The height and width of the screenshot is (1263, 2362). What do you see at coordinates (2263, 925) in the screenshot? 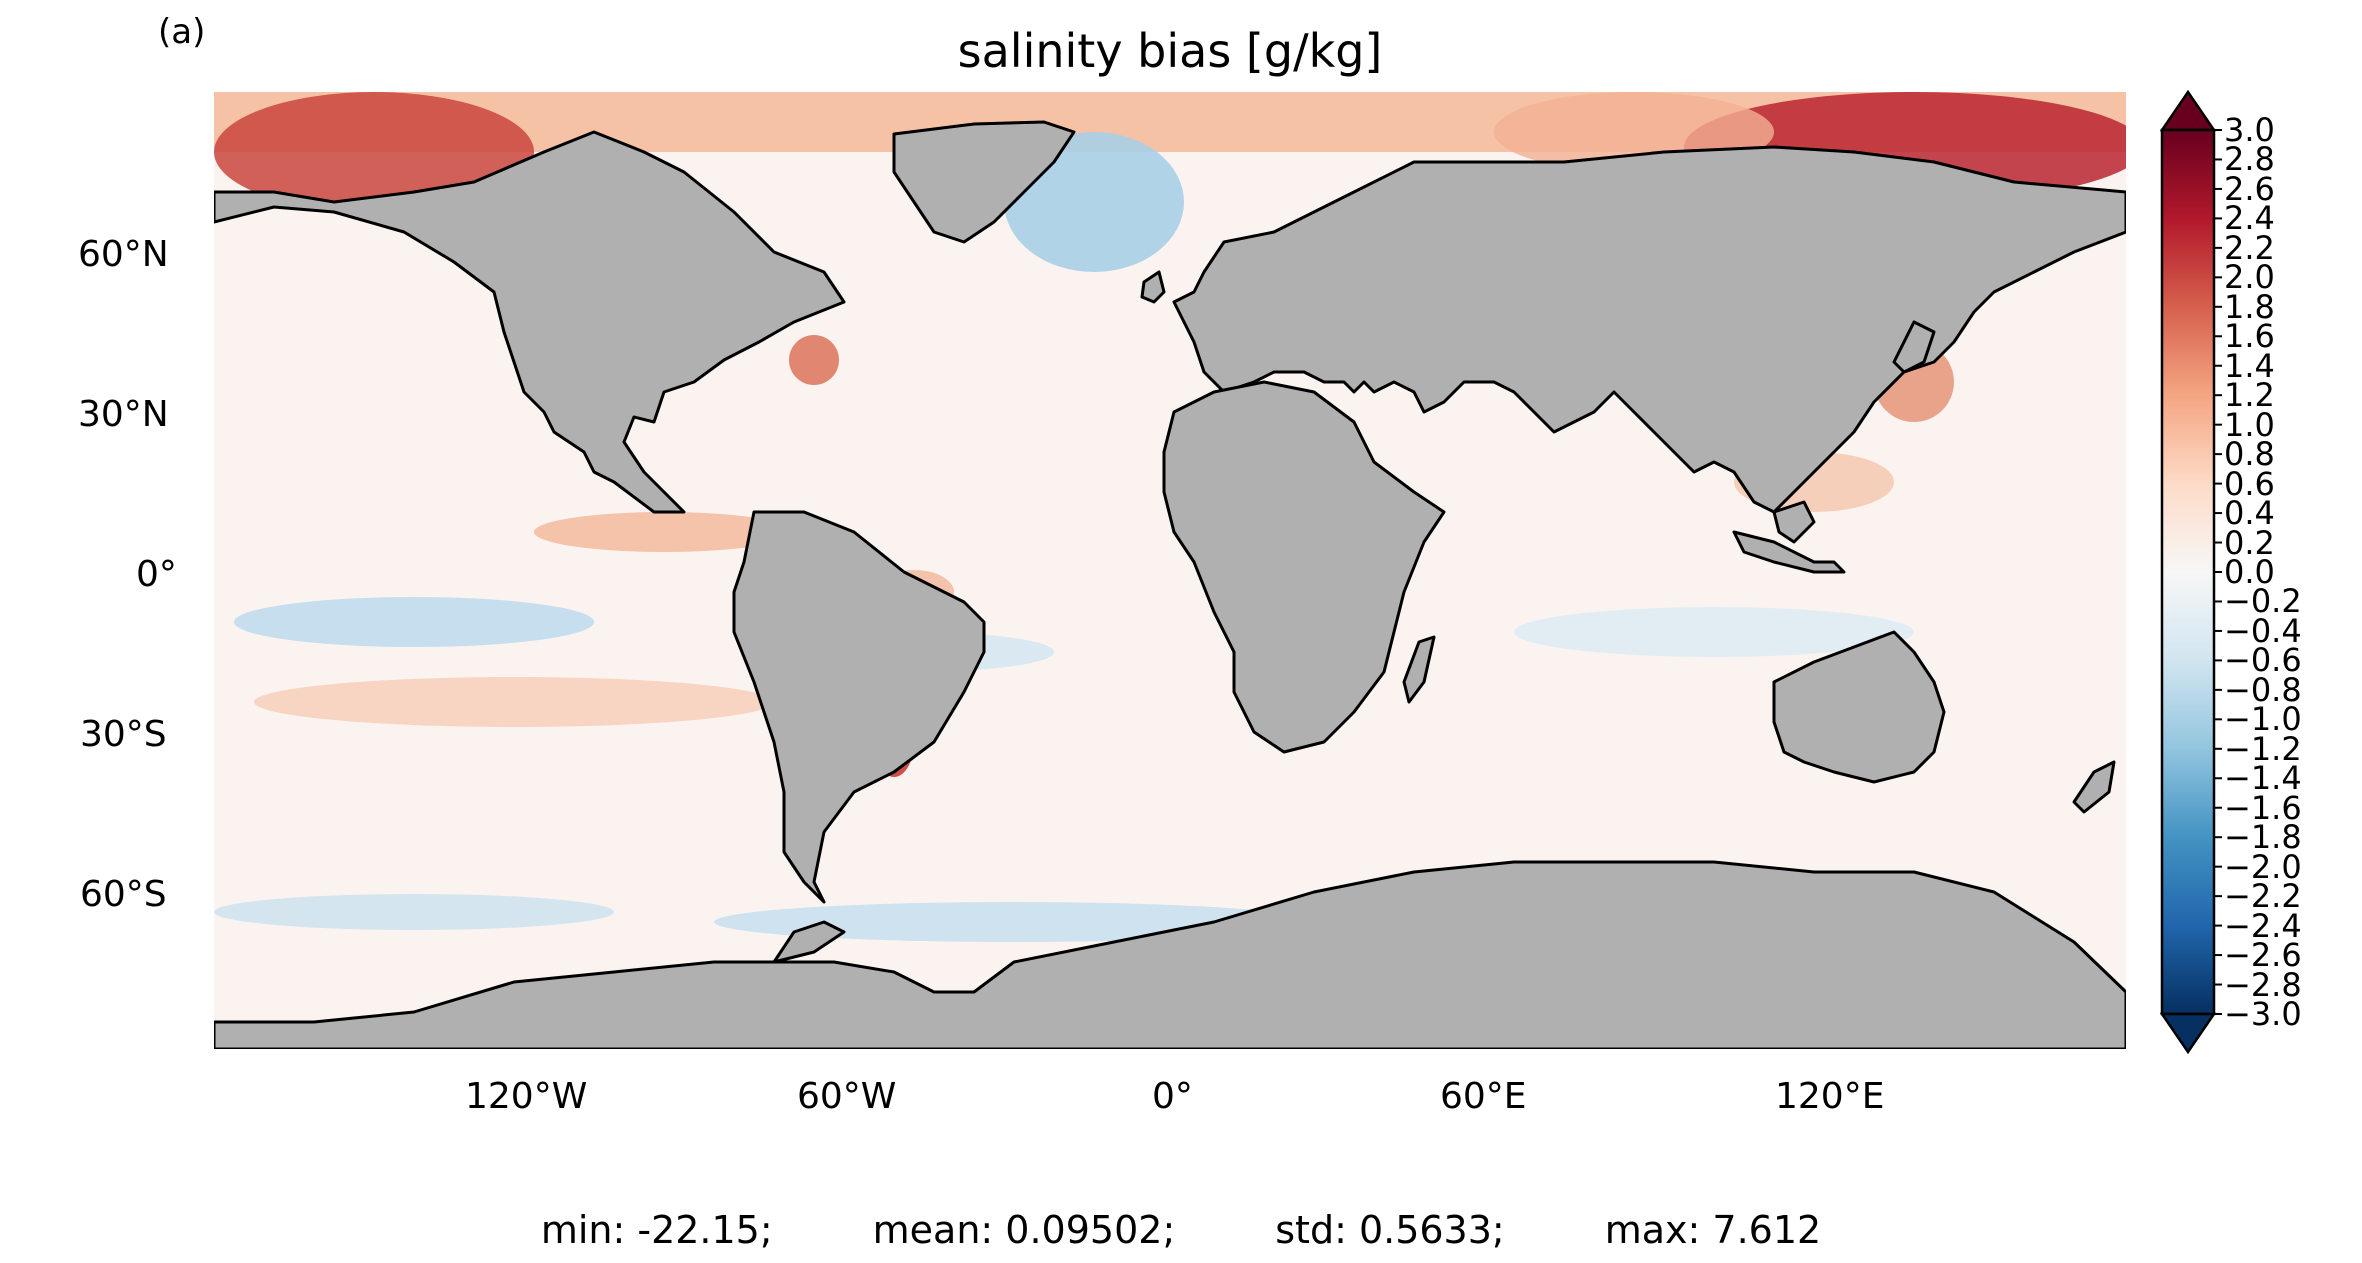
I see `colorbar-tick-label: −2.4` at bounding box center [2263, 925].